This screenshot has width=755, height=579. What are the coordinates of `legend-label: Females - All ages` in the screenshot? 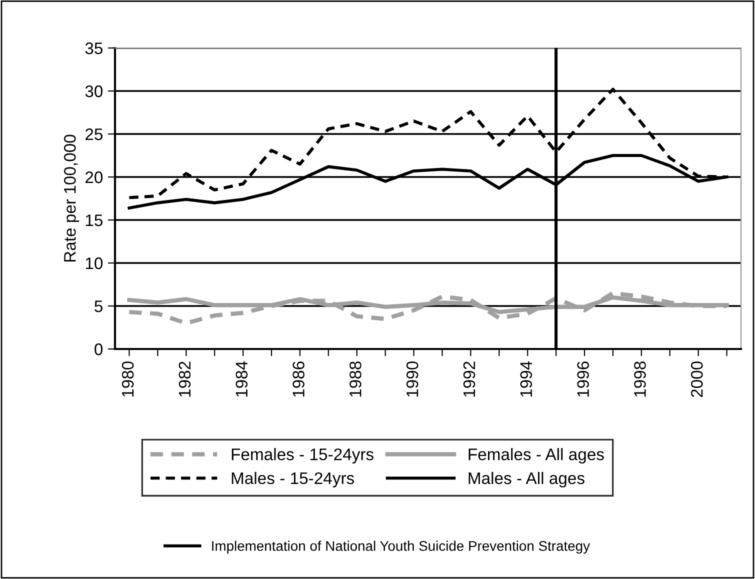 It's located at (536, 456).